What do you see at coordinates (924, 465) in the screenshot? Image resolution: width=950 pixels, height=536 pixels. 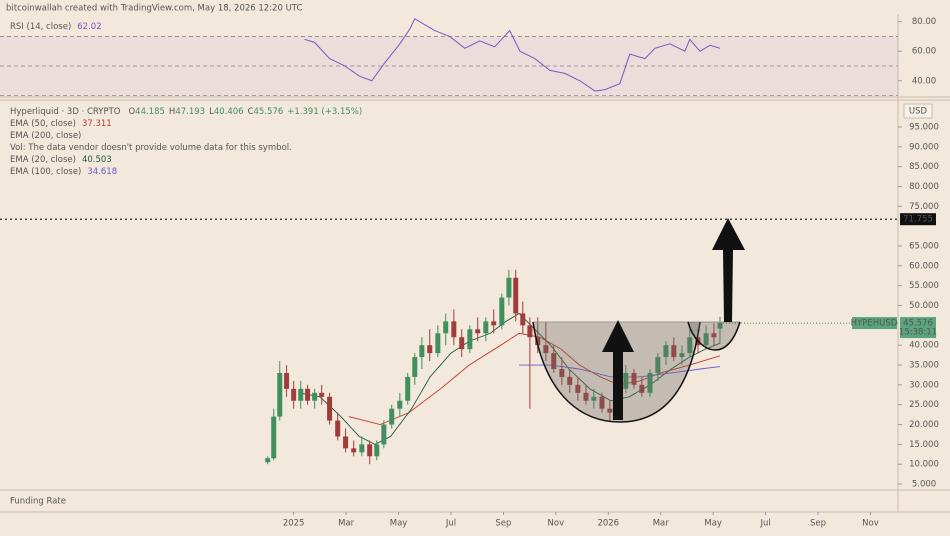 I see `y-tick-label: 10.000` at bounding box center [924, 465].